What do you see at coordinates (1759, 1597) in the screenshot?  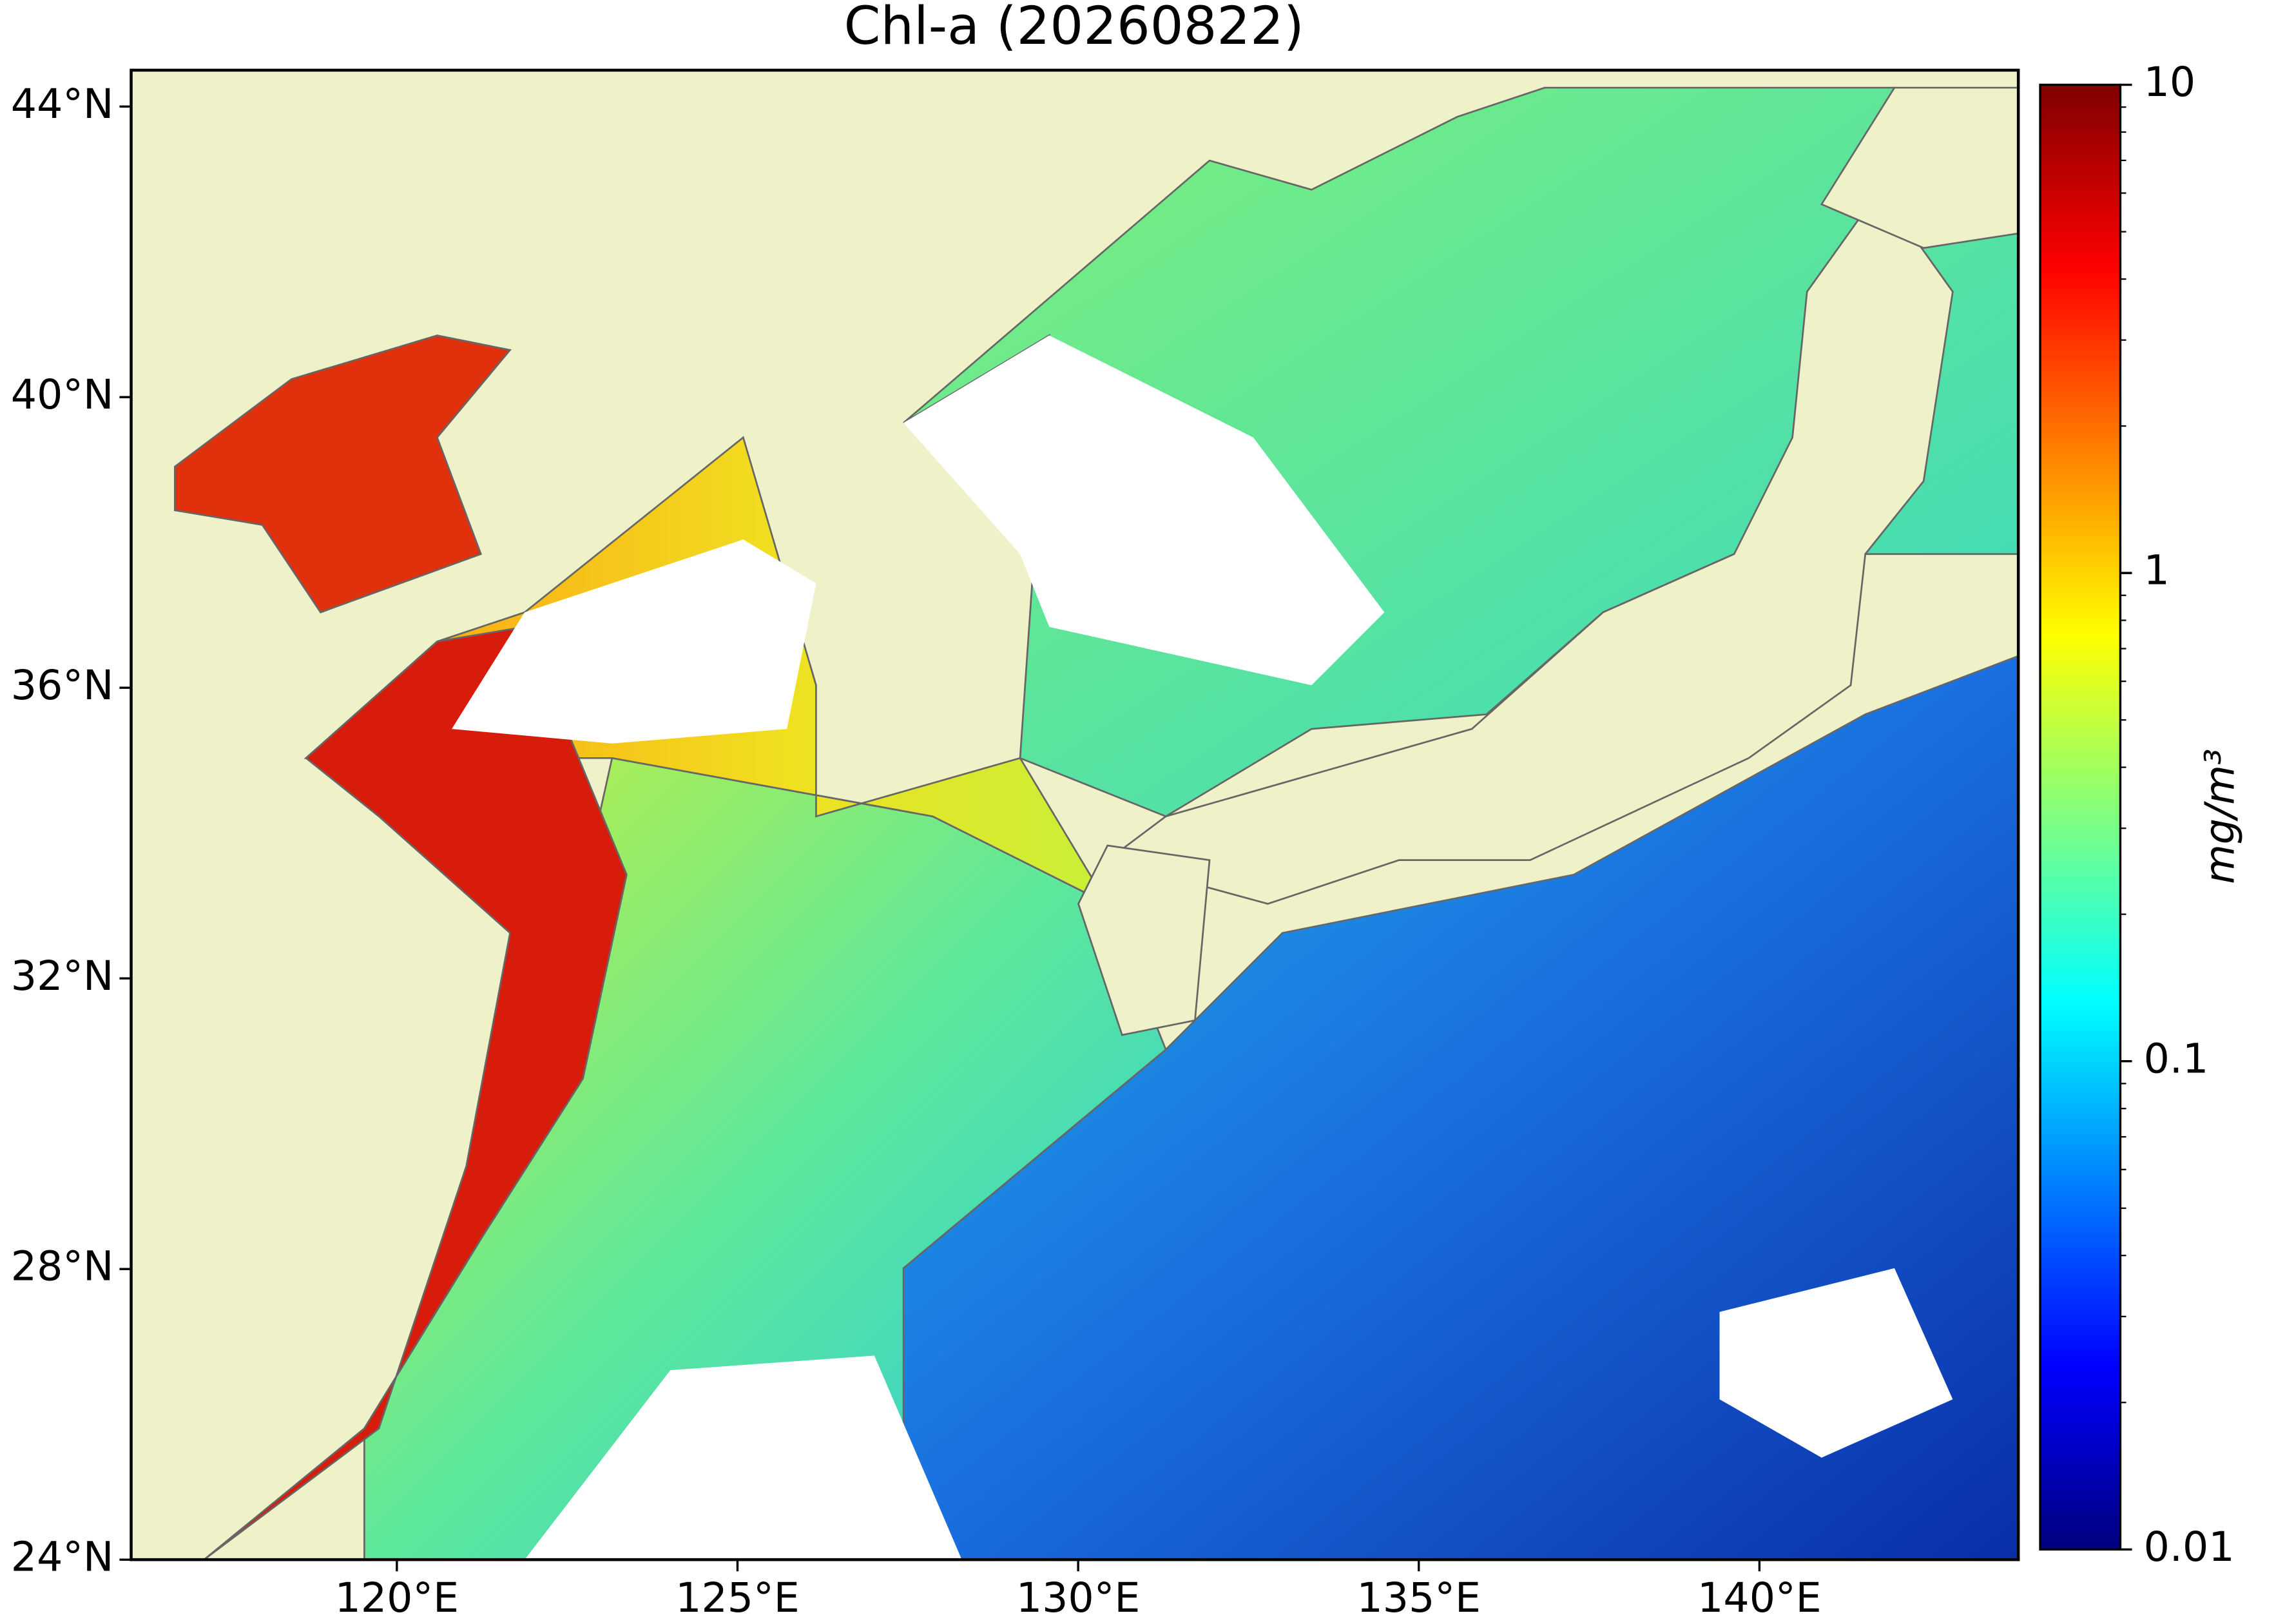 I see `x-tick-label: 140°E` at bounding box center [1759, 1597].